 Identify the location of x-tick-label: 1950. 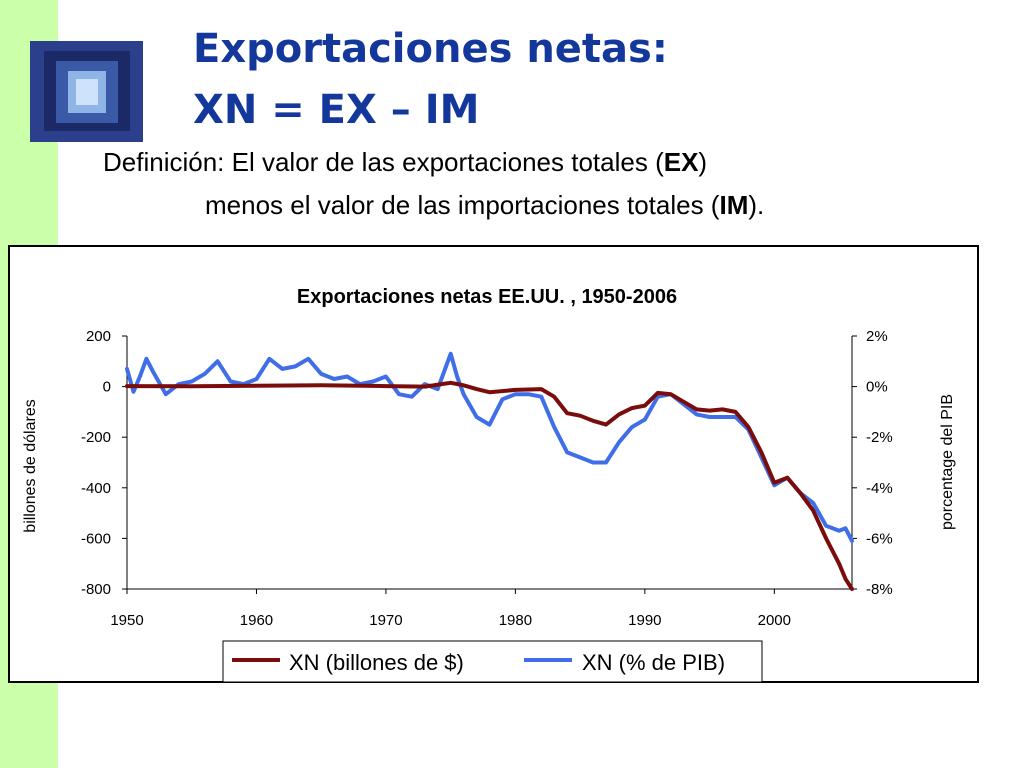
(126, 620).